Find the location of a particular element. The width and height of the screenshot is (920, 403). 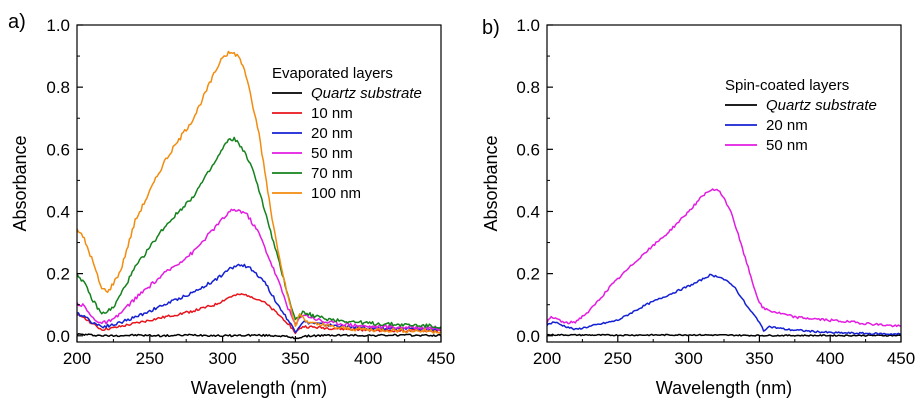

legend-entry: 70 nm is located at coordinates (332, 173).